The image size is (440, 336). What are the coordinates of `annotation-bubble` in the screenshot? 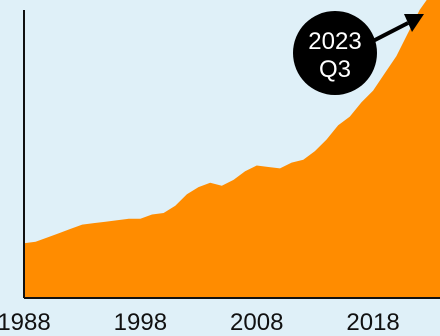 It's located at (335, 53).